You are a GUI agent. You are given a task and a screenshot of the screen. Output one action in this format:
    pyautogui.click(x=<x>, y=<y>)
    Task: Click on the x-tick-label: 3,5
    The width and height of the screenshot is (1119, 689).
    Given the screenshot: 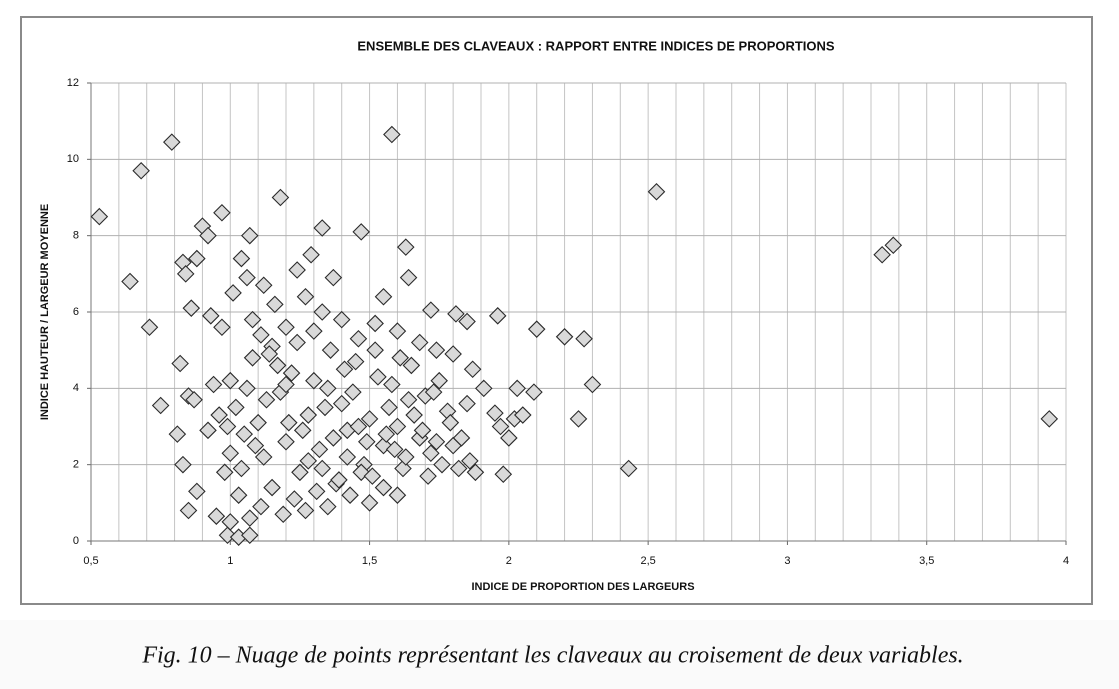 What is the action you would take?
    pyautogui.click(x=926, y=561)
    